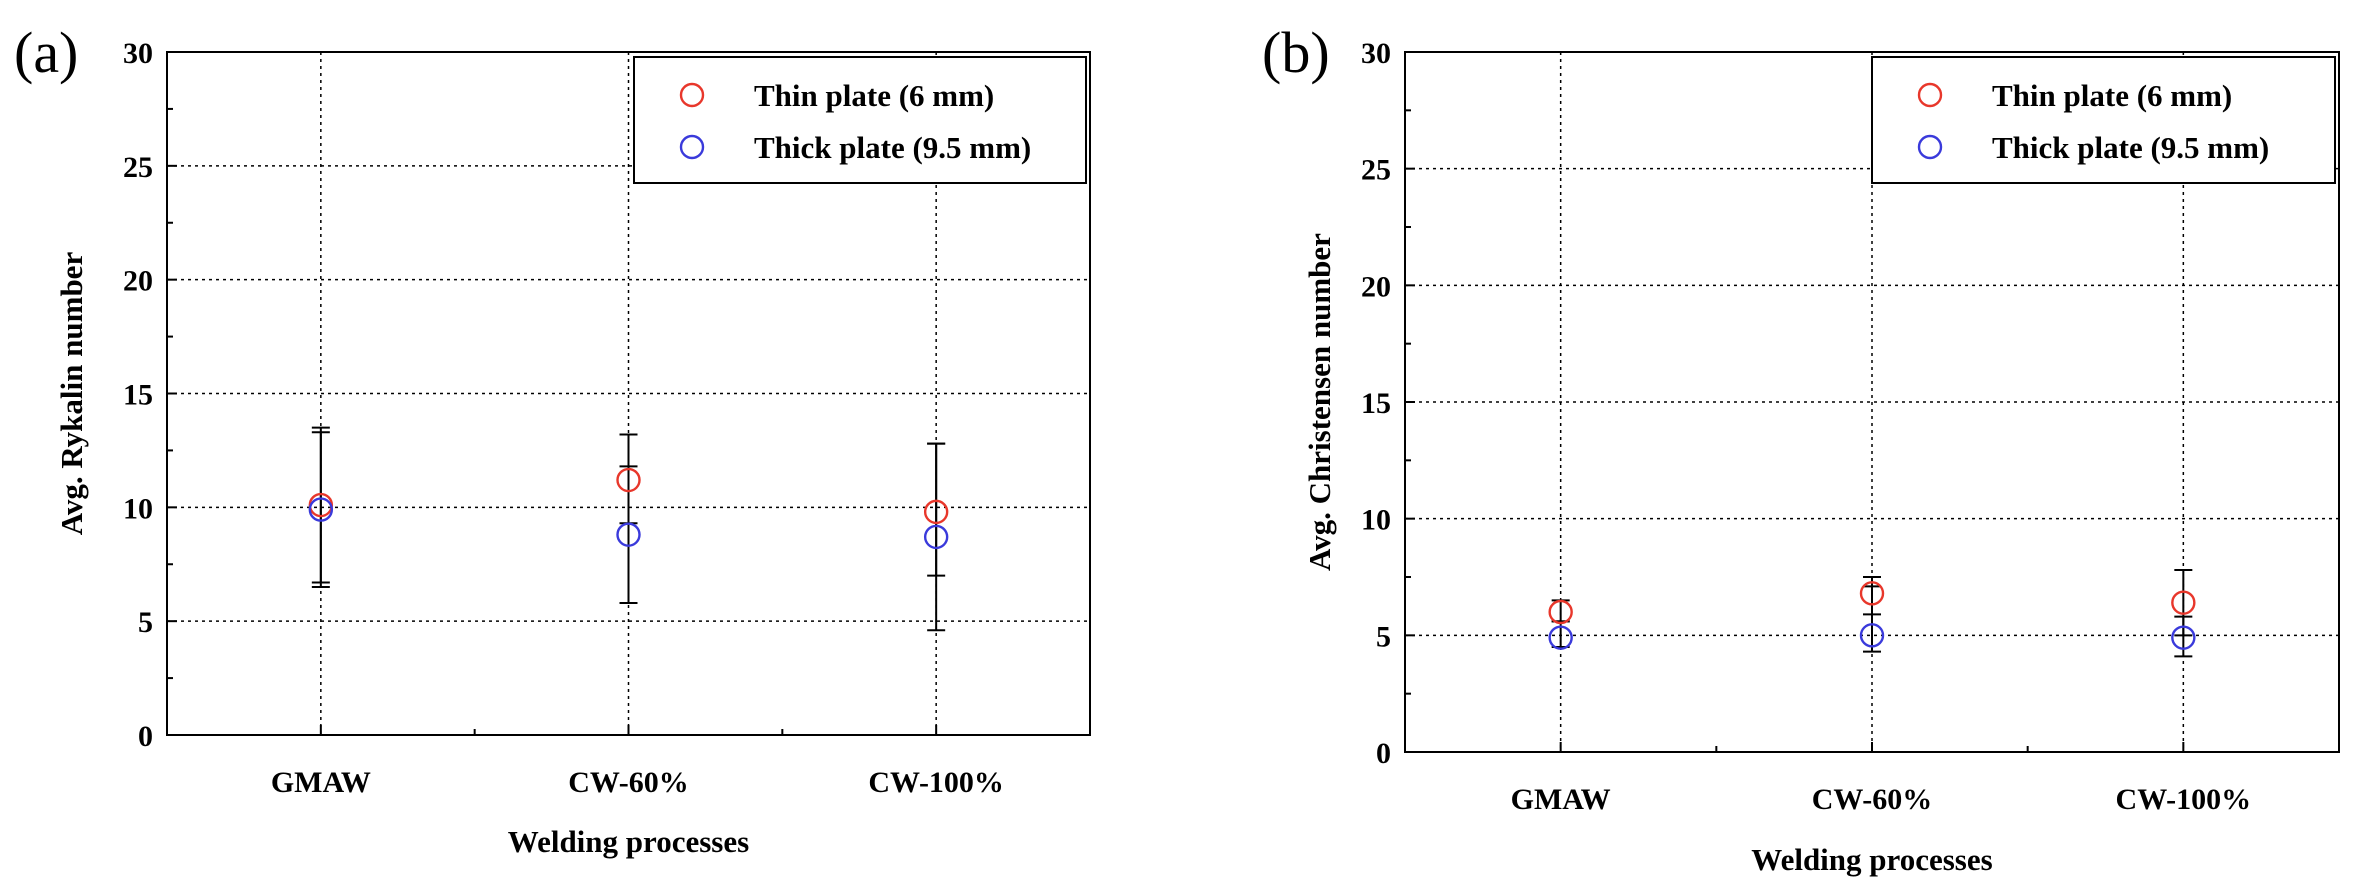 The image size is (2354, 888). What do you see at coordinates (1296, 52) in the screenshot?
I see `panel-label: (b)` at bounding box center [1296, 52].